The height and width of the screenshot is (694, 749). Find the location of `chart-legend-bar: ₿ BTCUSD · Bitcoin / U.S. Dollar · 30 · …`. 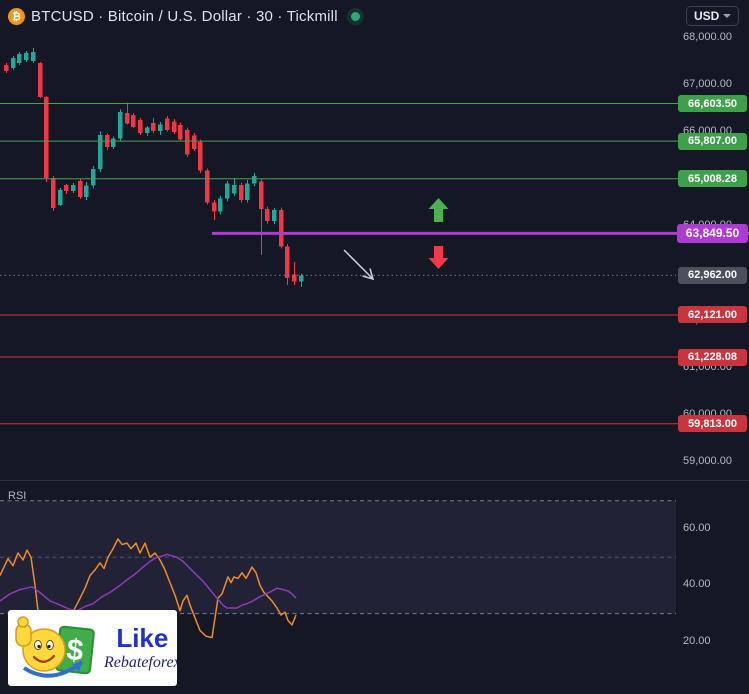

chart-legend-bar: ₿ BTCUSD · Bitcoin / U.S. Dollar · 30 · … is located at coordinates (374, 16).